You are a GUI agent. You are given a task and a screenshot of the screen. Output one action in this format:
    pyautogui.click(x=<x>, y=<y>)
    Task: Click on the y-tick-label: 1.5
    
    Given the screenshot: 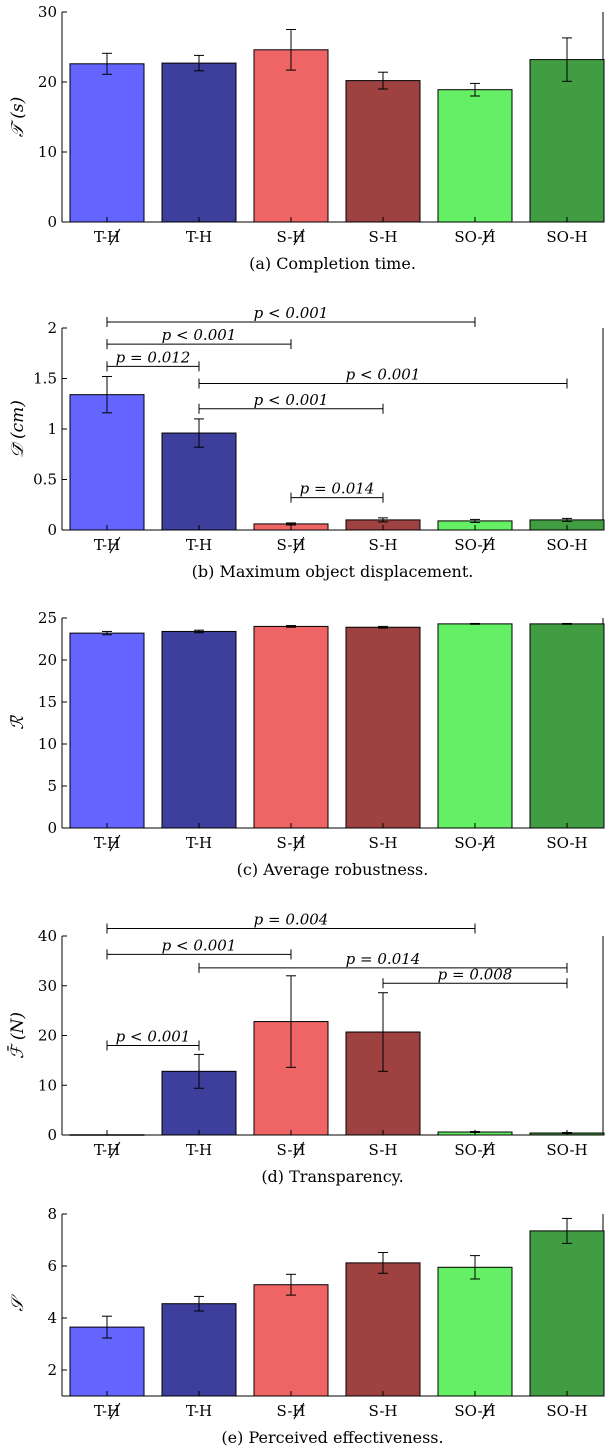 What is the action you would take?
    pyautogui.click(x=45, y=379)
    